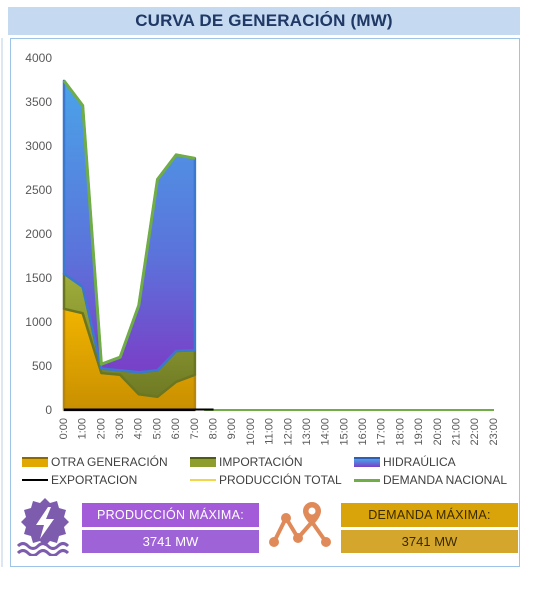 Image resolution: width=543 pixels, height=589 pixels. What do you see at coordinates (38, 278) in the screenshot?
I see `y-tick-label: 1500` at bounding box center [38, 278].